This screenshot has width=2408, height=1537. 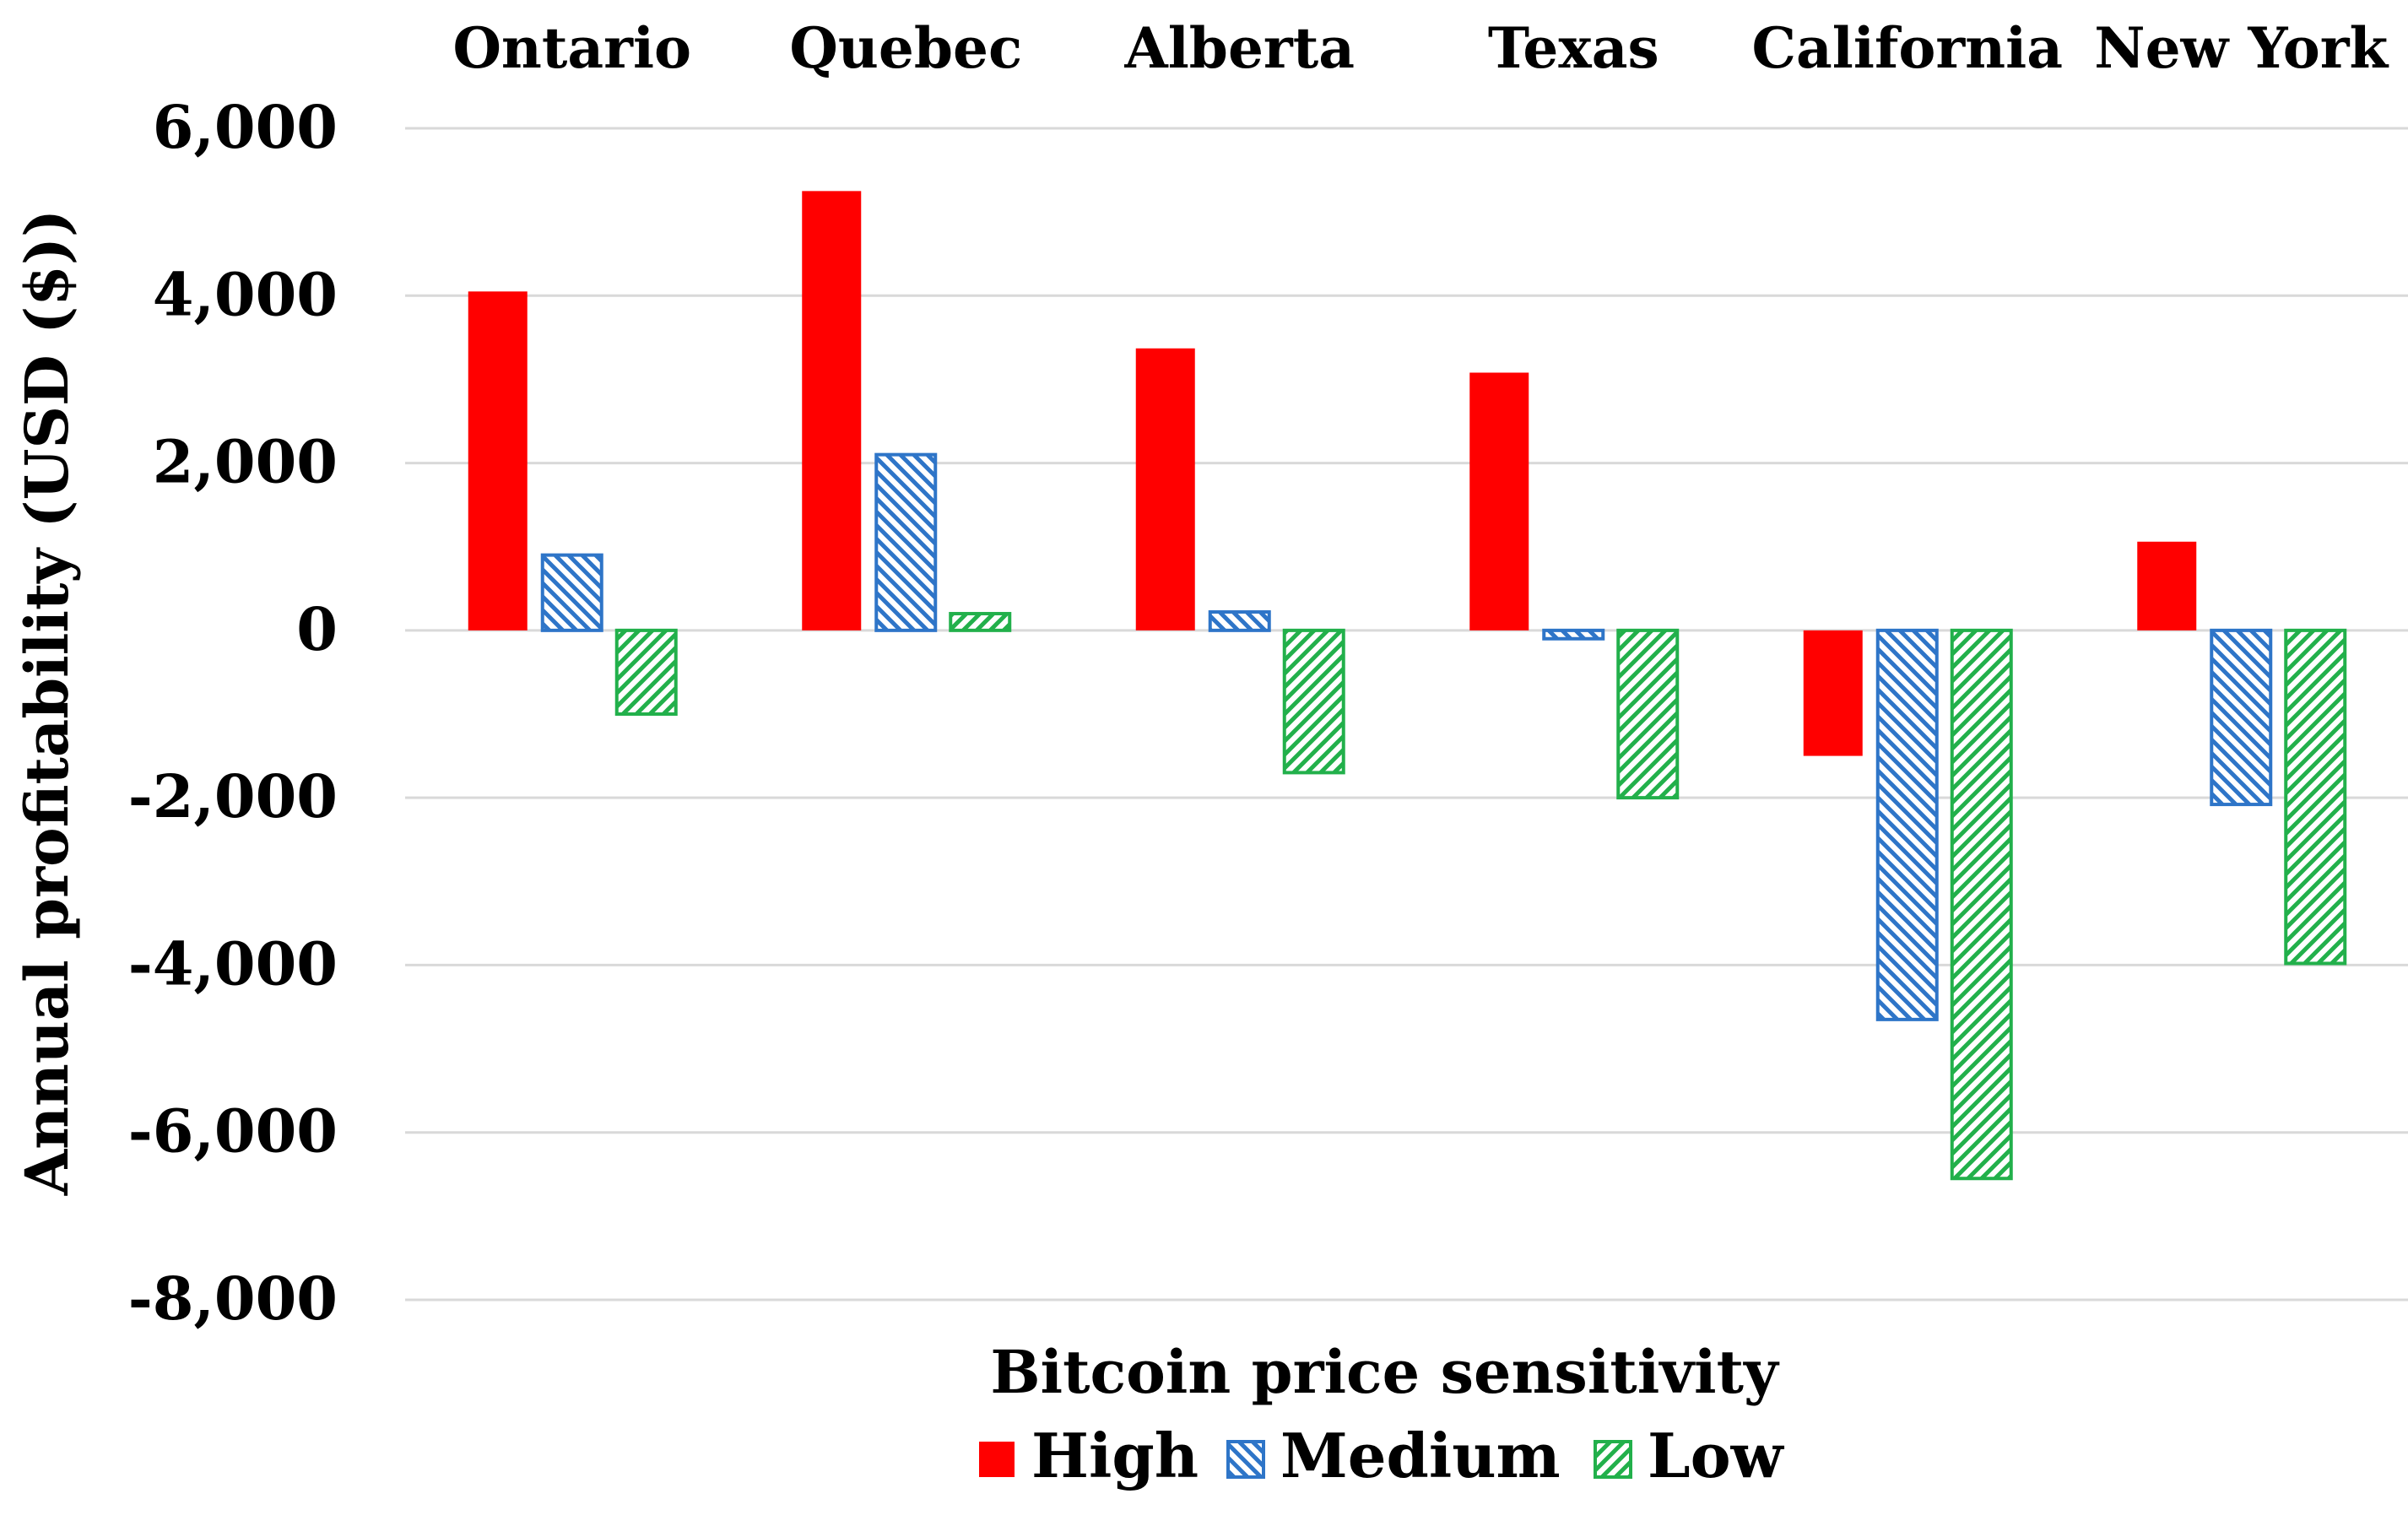 What do you see at coordinates (980, 622) in the screenshot?
I see `bar-quebec-low` at bounding box center [980, 622].